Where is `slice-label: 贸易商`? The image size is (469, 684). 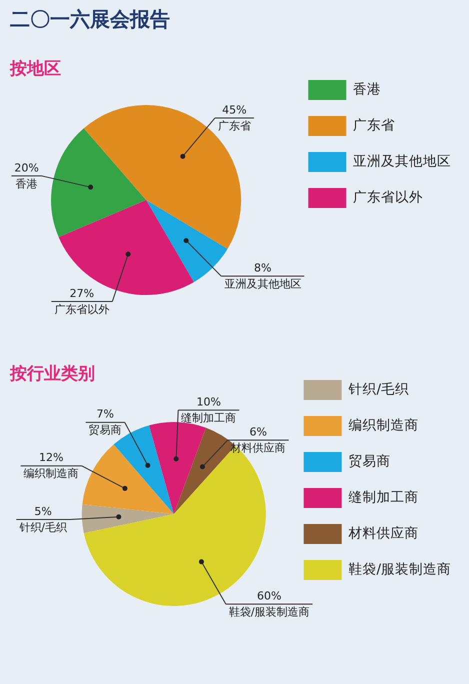
slice-label: 贸易商 is located at coordinates (105, 430).